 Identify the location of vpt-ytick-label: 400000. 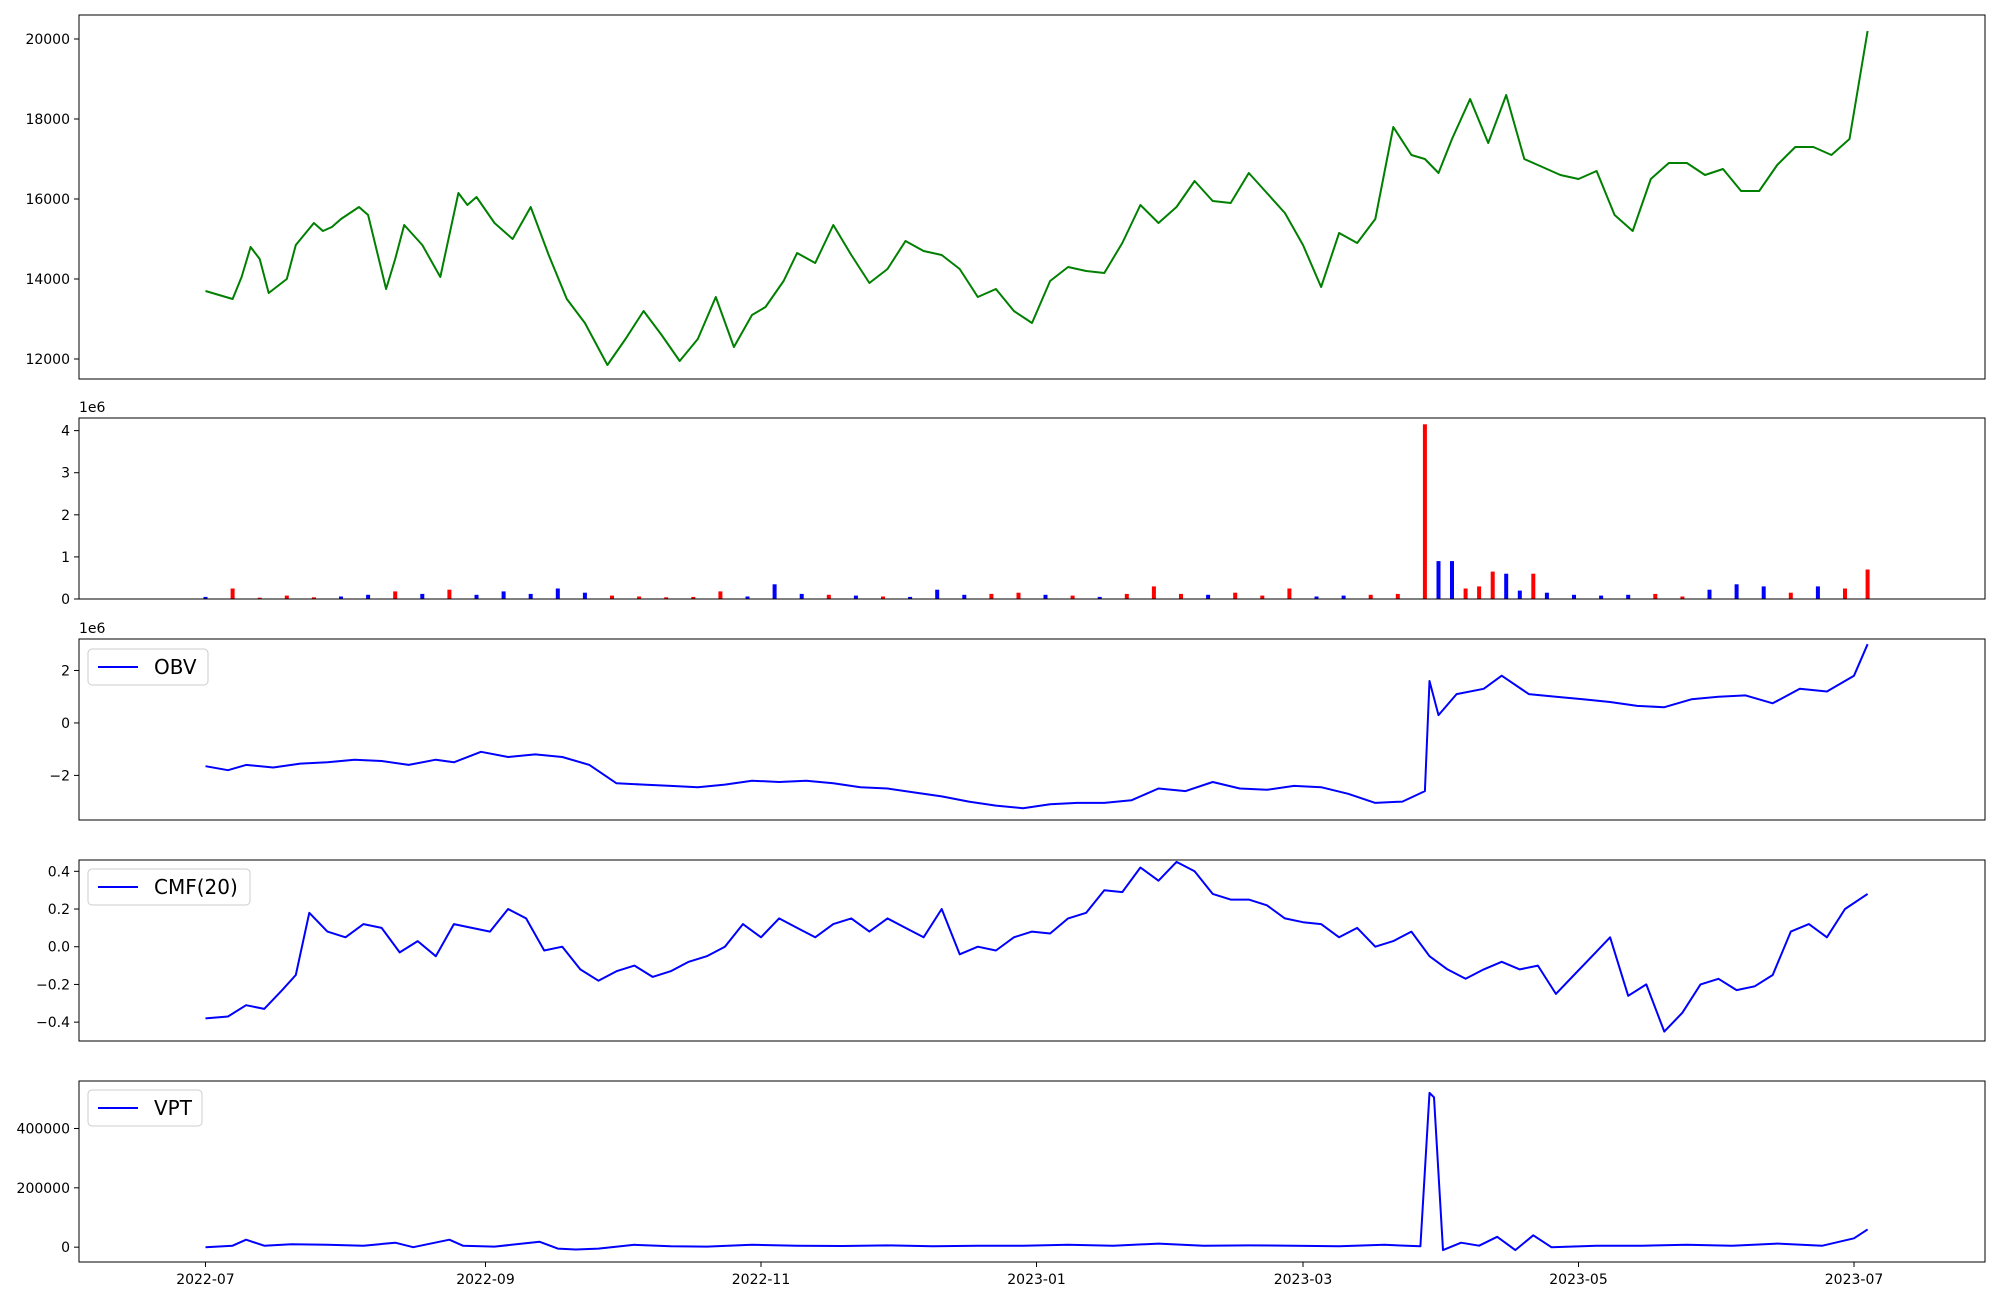
(43, 1129).